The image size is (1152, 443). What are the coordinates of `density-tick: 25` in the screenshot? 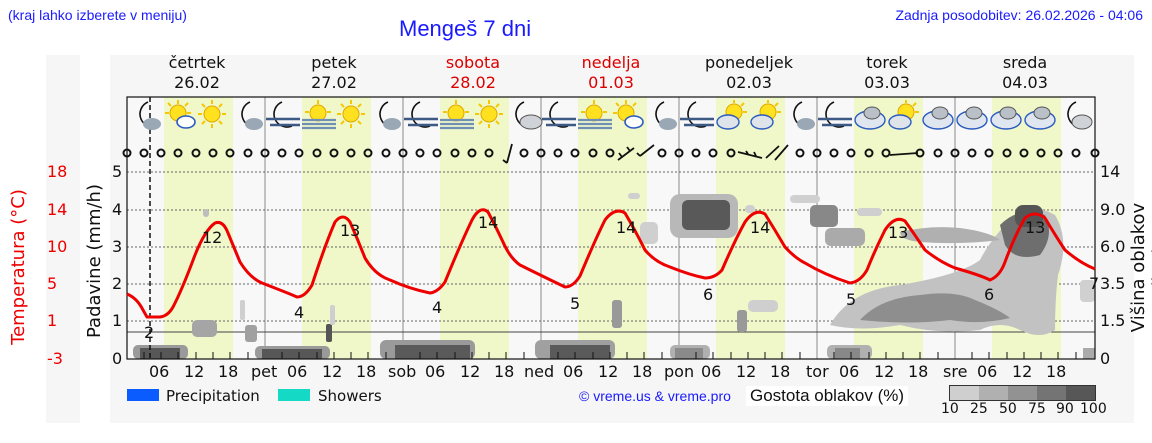 It's located at (979, 409).